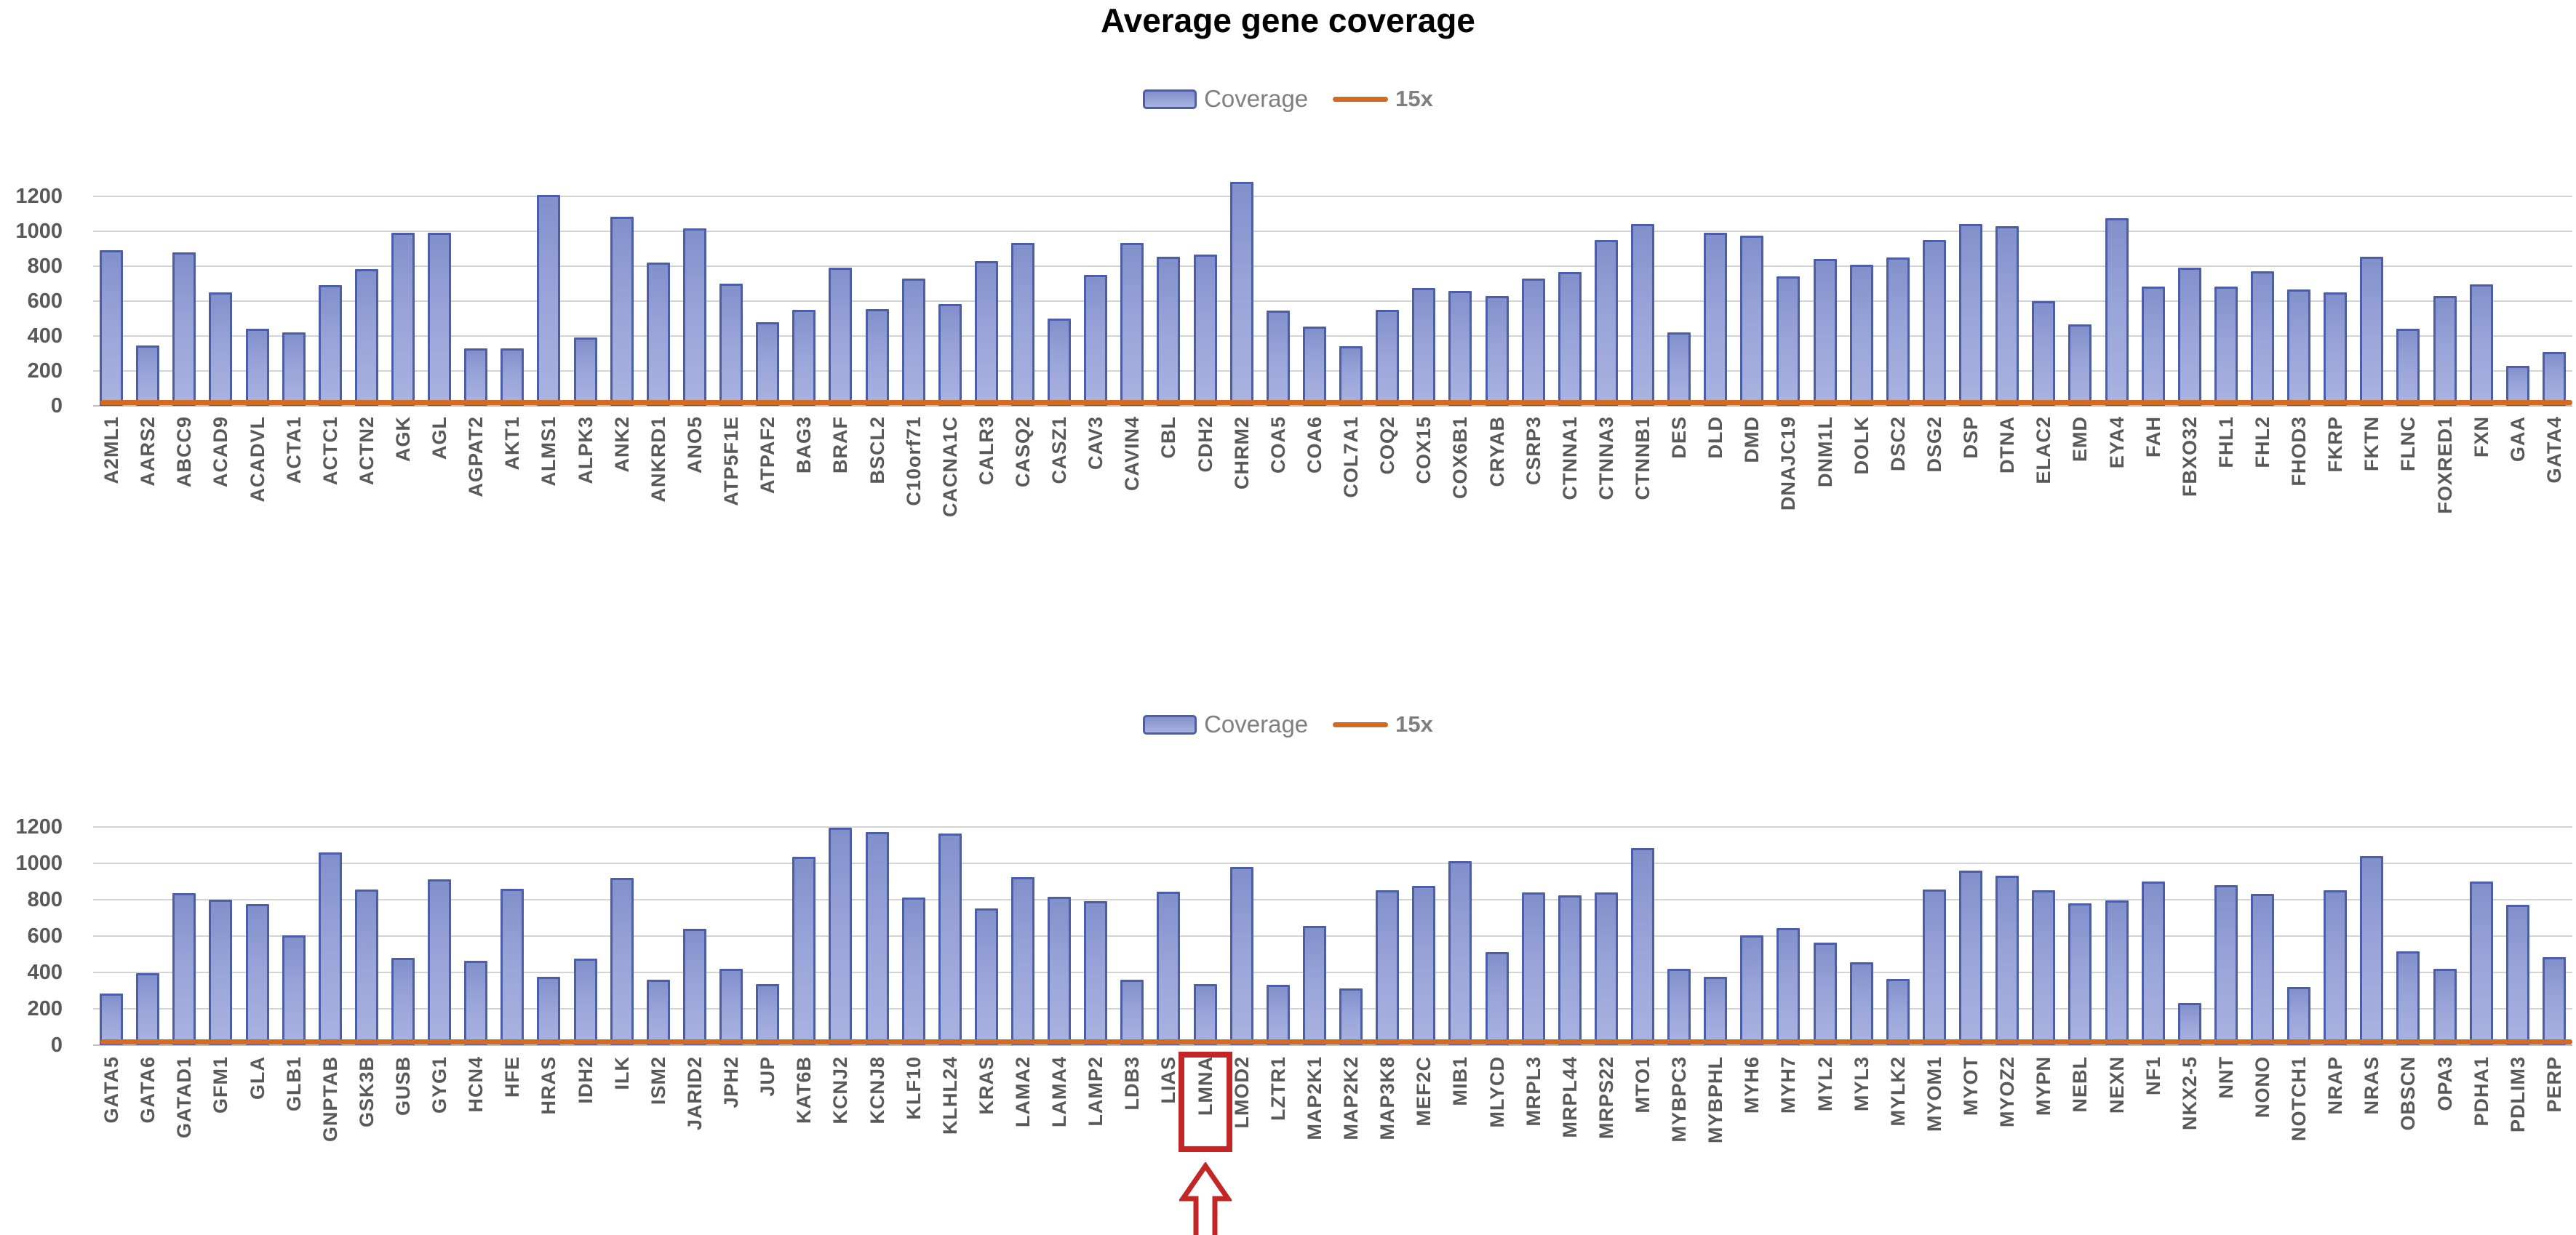 The image size is (2576, 1235). What do you see at coordinates (1278, 1088) in the screenshot?
I see `x-label-LZTR1: LZTR1` at bounding box center [1278, 1088].